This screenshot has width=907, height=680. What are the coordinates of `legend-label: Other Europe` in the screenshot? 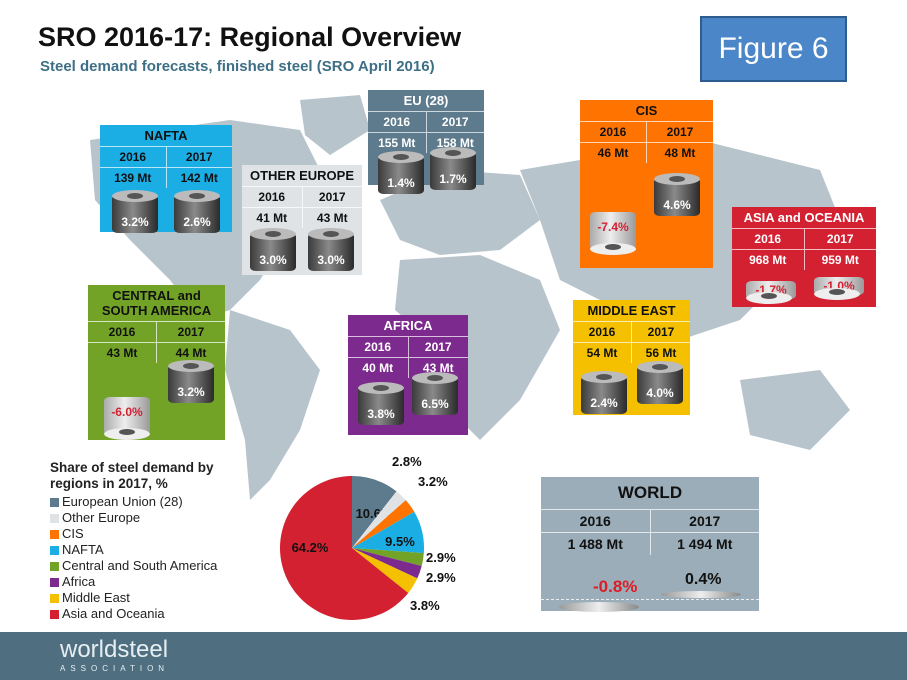 It's located at (101, 517).